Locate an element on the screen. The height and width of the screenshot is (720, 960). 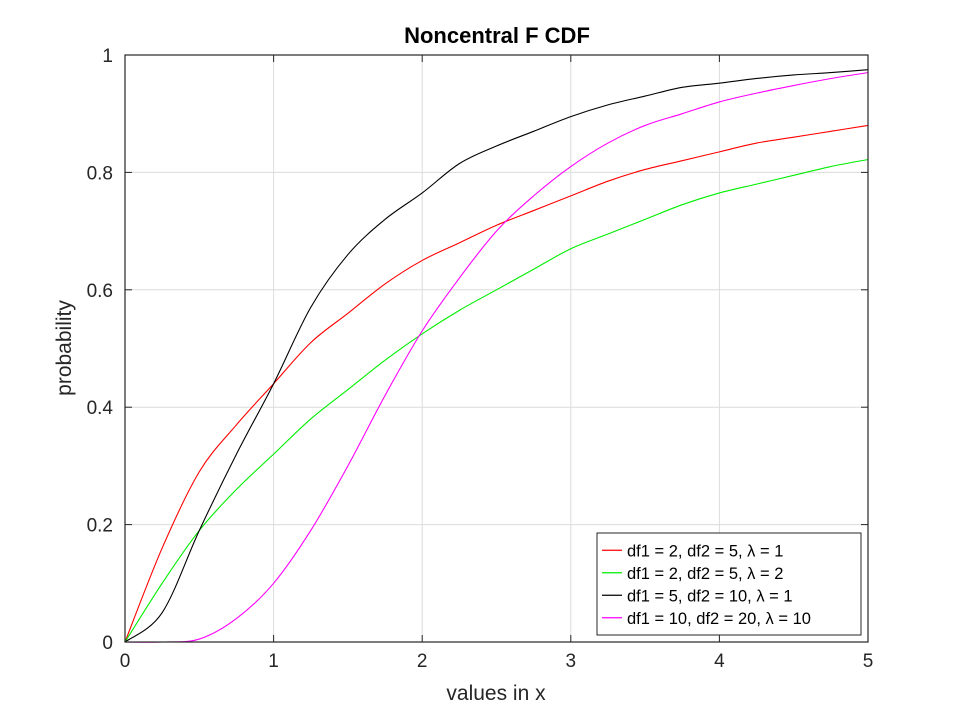
x-tick-label: 1 is located at coordinates (273, 661).